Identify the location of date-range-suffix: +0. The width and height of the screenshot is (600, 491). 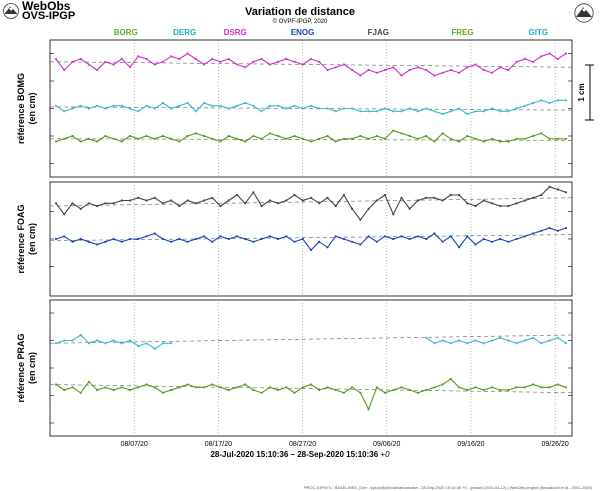
(385, 454).